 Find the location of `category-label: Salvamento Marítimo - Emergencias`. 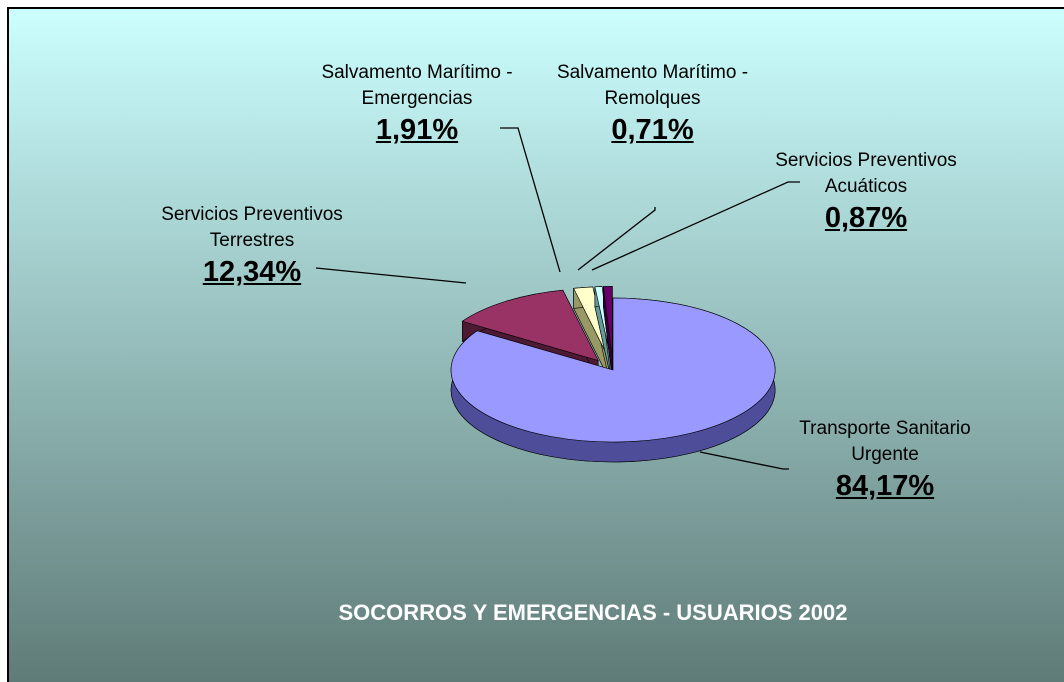

category-label: Salvamento Marítimo - Emergencias is located at coordinates (417, 85).